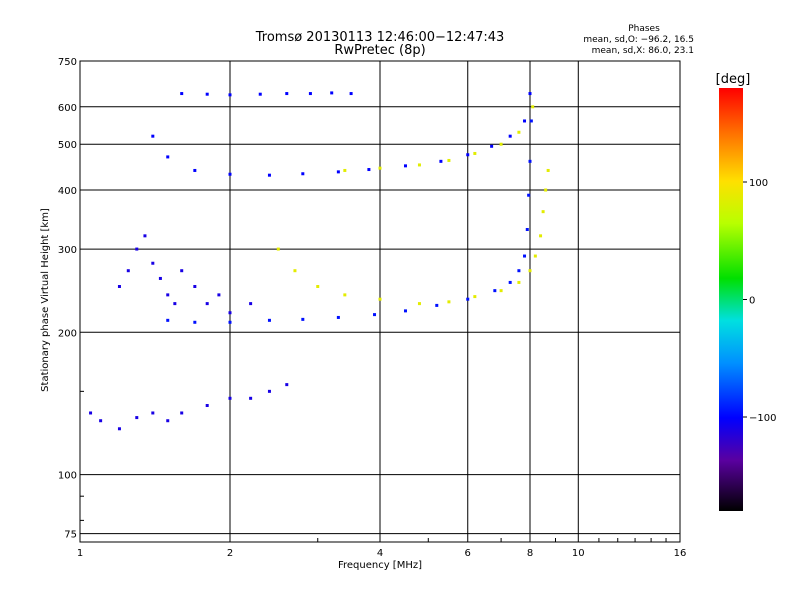 The image size is (800, 600). Describe the element at coordinates (759, 301) in the screenshot. I see `colorbar-ticks: 100 0 −100` at that location.